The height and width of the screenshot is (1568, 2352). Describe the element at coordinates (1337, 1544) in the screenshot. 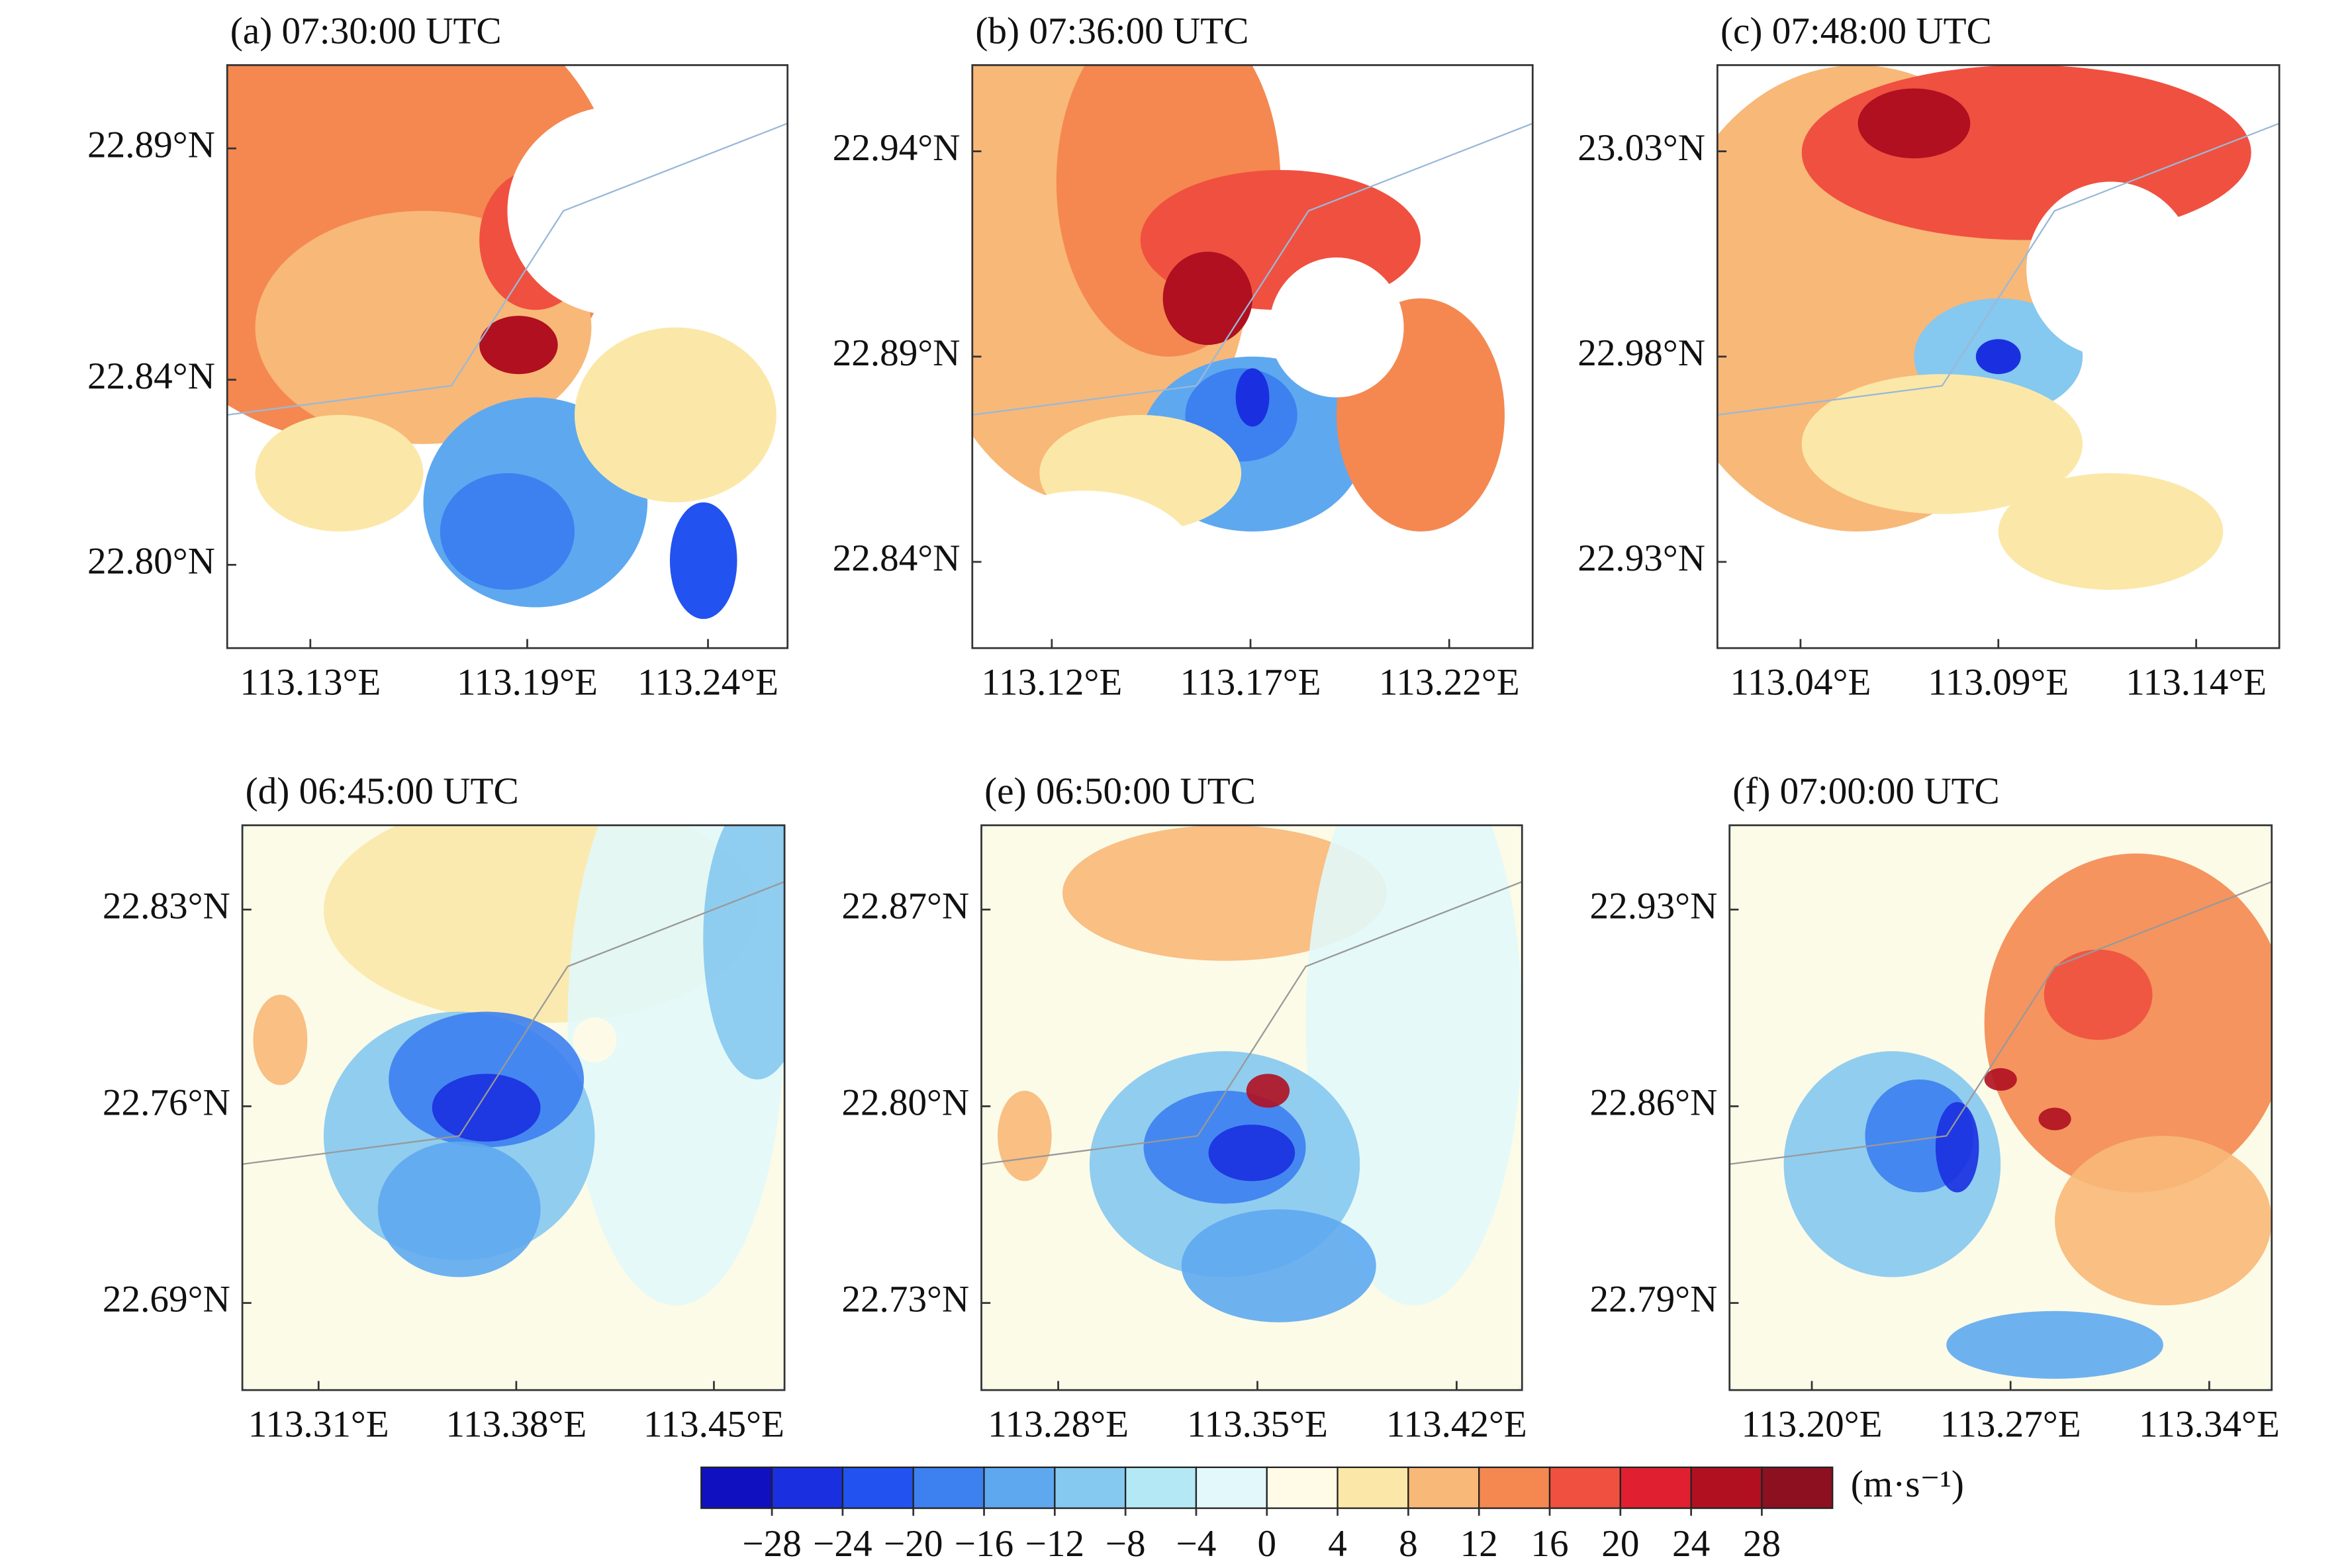

I see `colorbar-tick-label: 4` at that location.